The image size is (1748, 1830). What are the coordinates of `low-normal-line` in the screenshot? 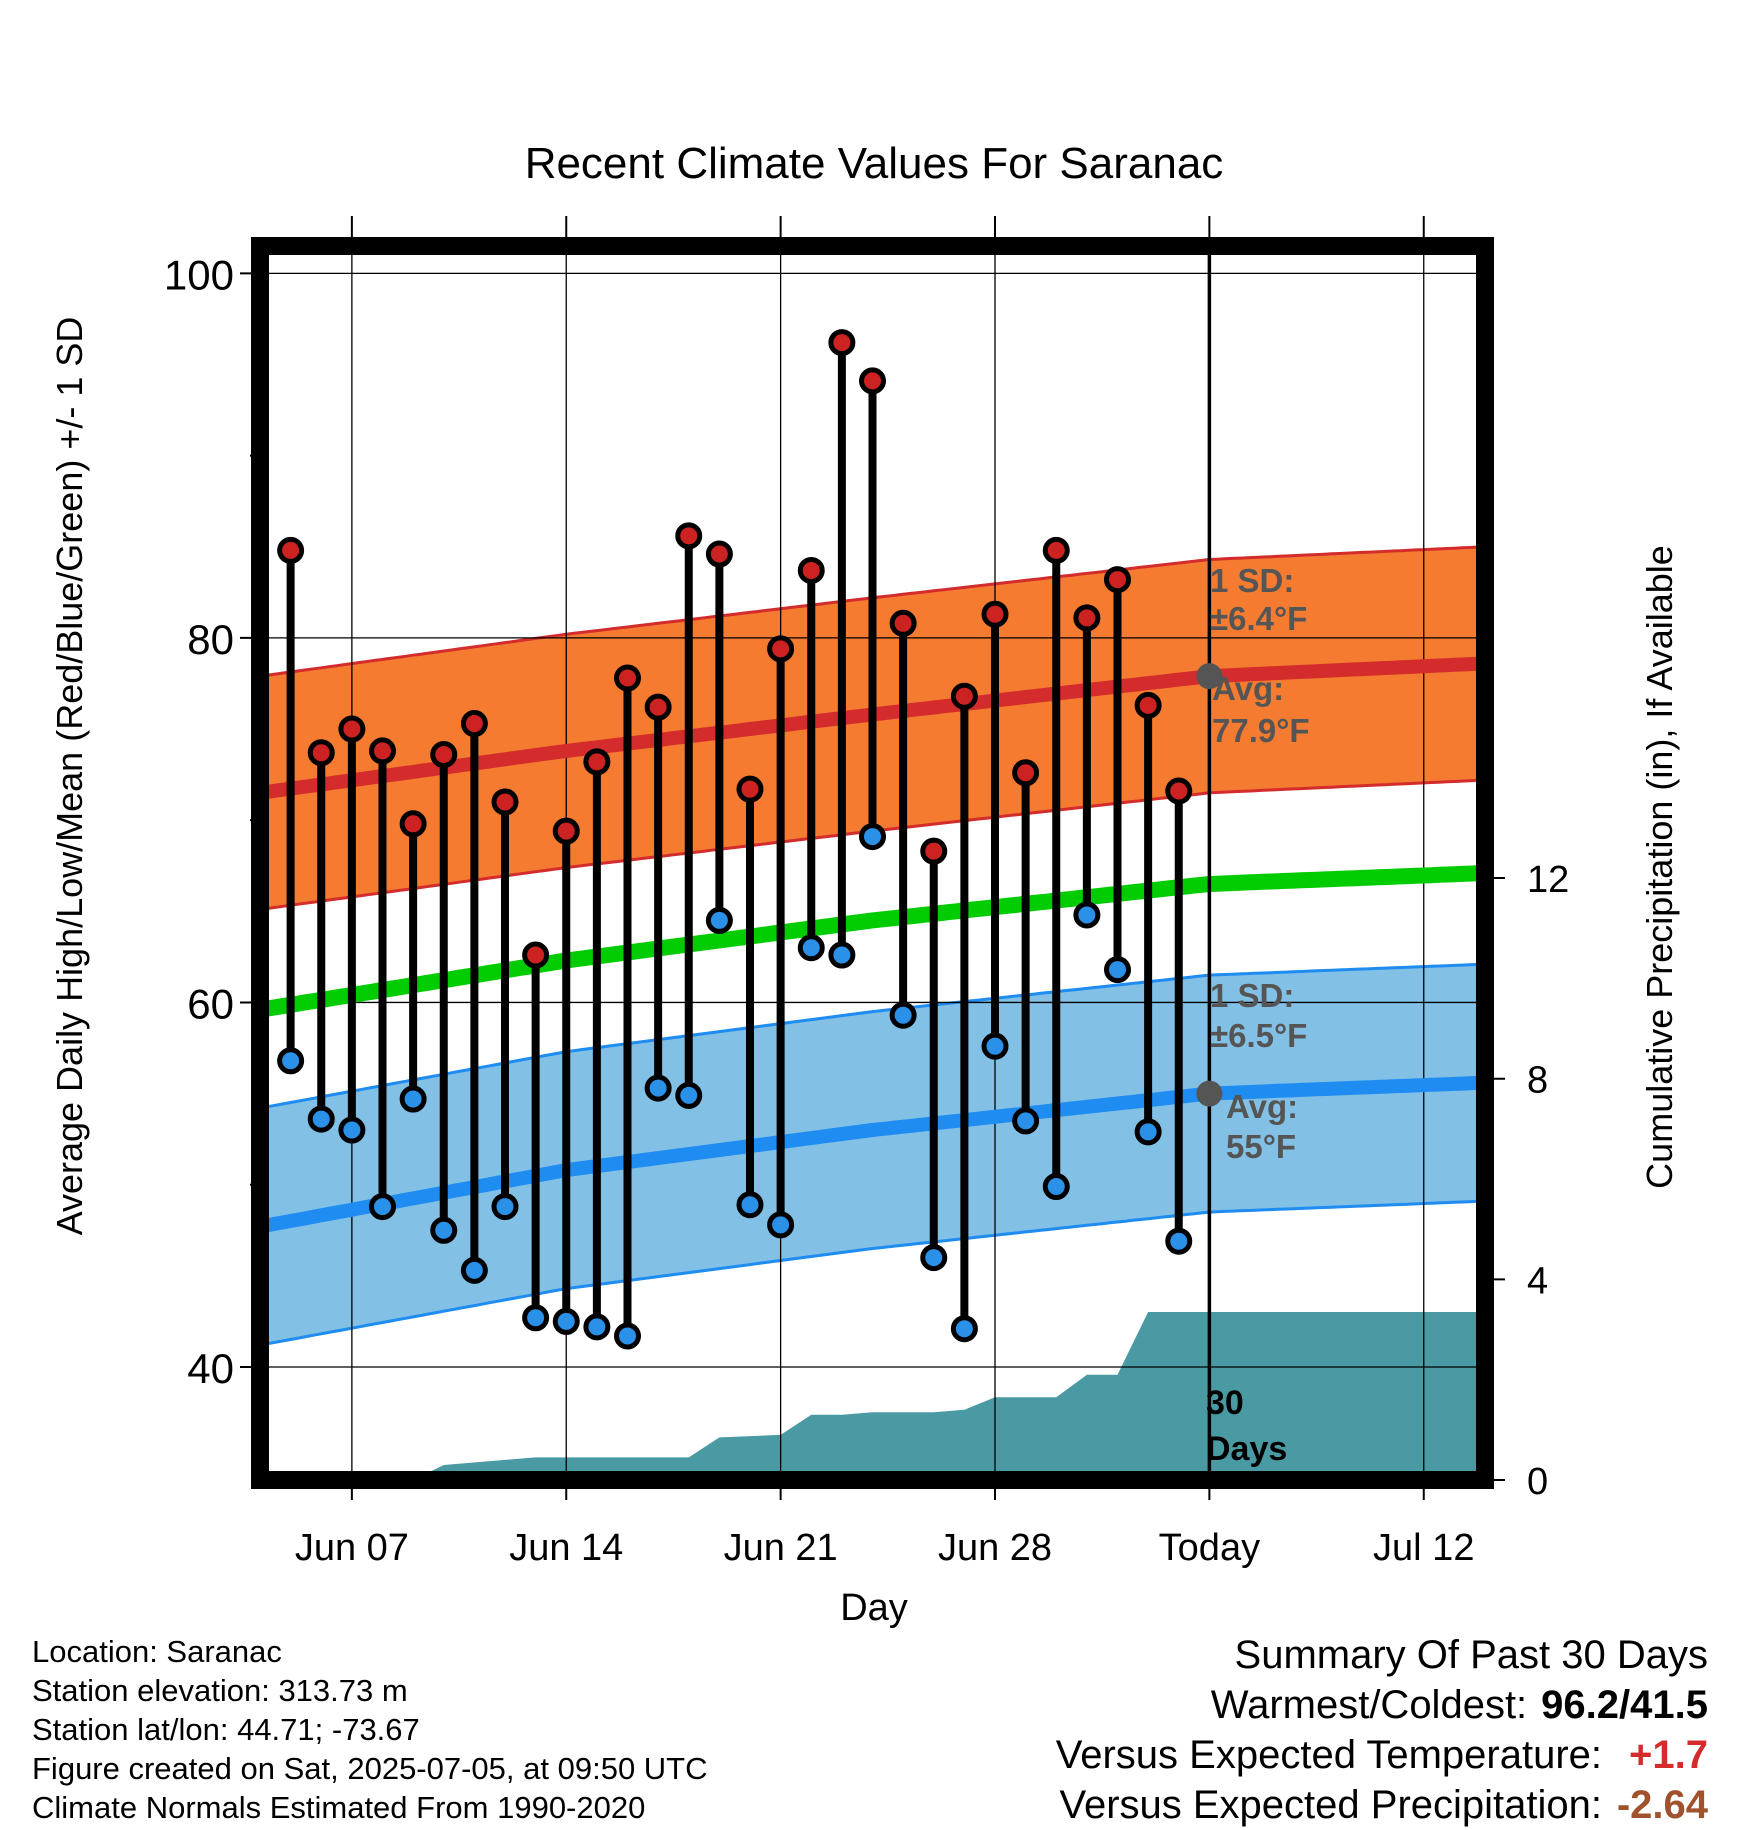 It's located at (872, 1154).